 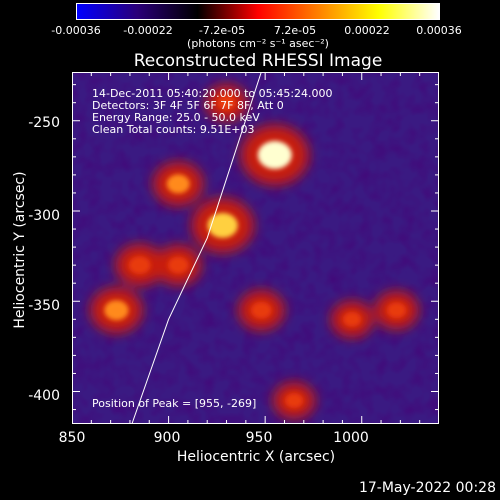 What do you see at coordinates (351, 438) in the screenshot?
I see `x-tick-label: 1000` at bounding box center [351, 438].